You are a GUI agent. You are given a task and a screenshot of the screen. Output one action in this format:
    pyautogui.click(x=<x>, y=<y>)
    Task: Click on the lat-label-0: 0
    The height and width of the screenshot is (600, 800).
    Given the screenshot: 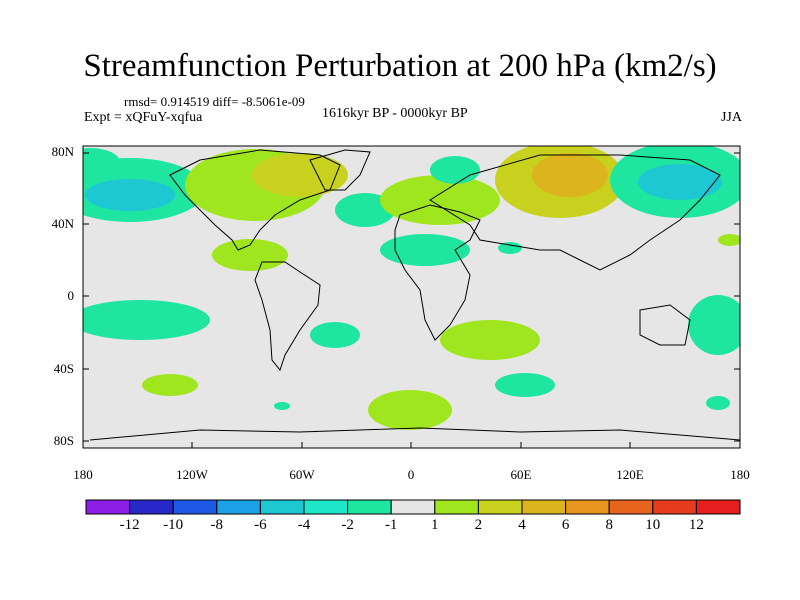 What is the action you would take?
    pyautogui.click(x=71, y=295)
    